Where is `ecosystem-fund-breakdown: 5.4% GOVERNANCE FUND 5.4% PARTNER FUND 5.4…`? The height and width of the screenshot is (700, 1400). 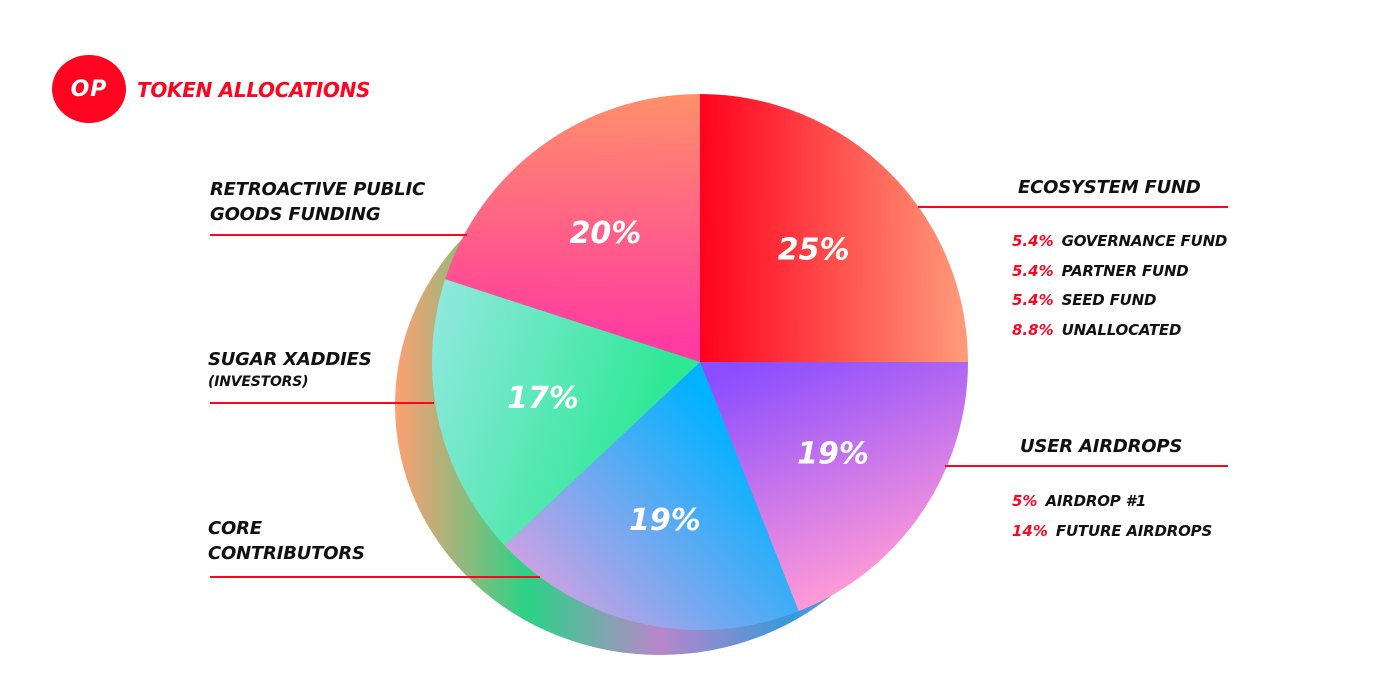 ecosystem-fund-breakdown: 5.4% GOVERNANCE FUND 5.4% PARTNER FUND 5.4… is located at coordinates (1119, 291).